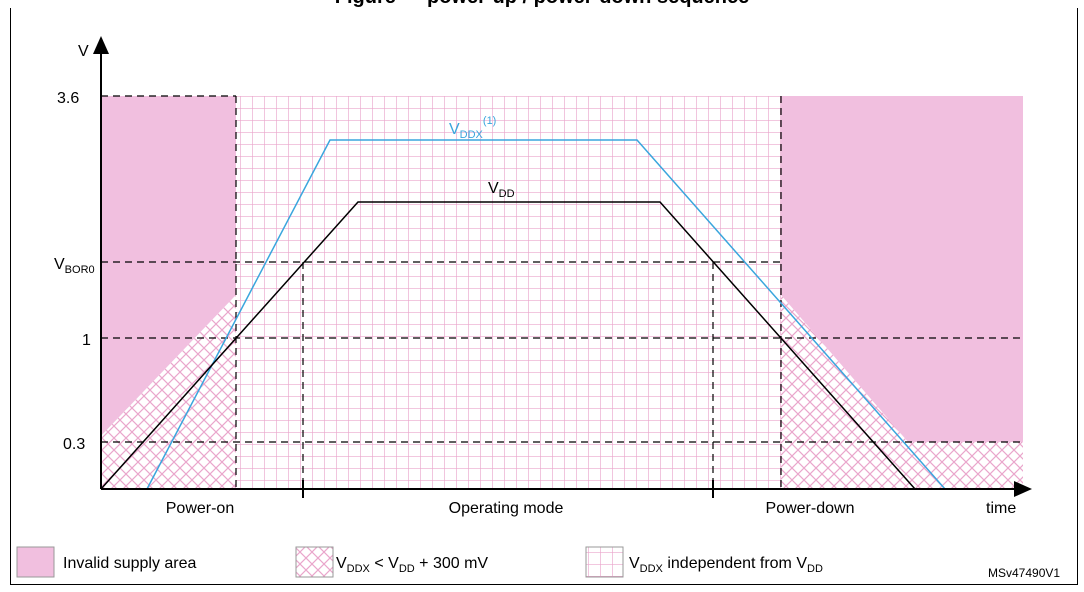 The height and width of the screenshot is (592, 1084). What do you see at coordinates (501, 190) in the screenshot?
I see `vdd-label: VDD` at bounding box center [501, 190].